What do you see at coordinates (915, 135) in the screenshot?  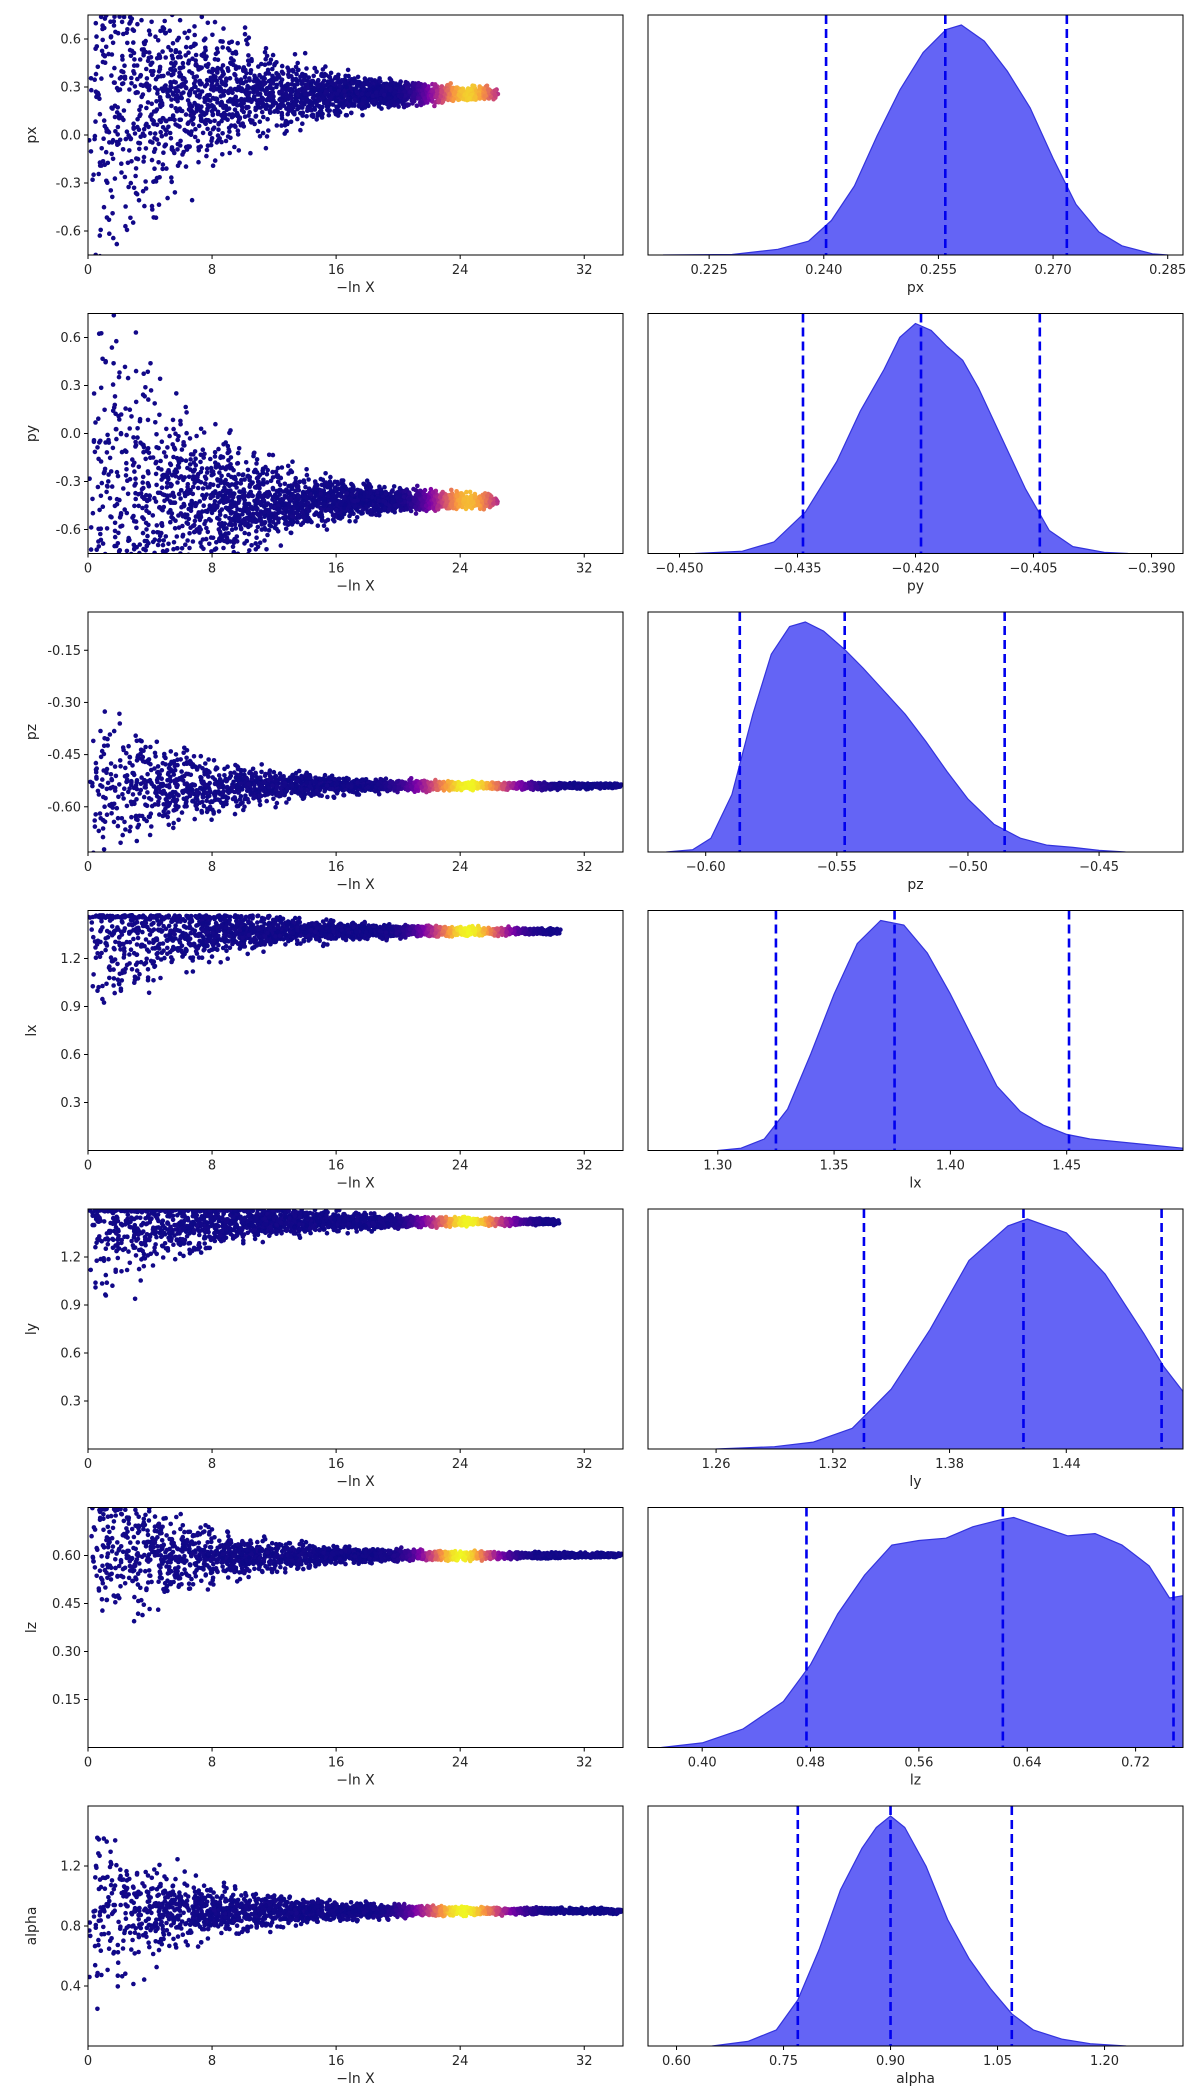 I see `plot-area` at bounding box center [915, 135].